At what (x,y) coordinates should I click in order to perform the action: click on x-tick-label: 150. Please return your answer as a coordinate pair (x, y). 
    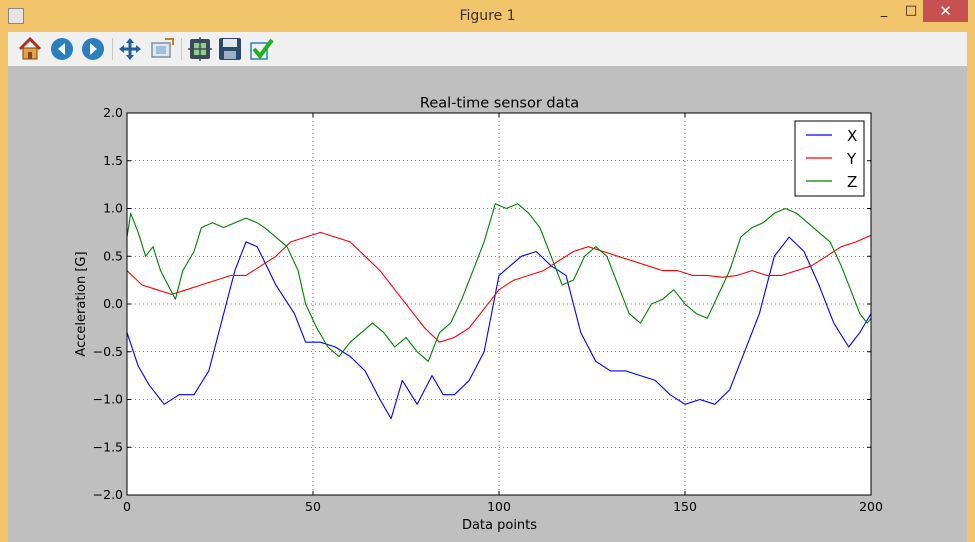
    Looking at the image, I should click on (685, 506).